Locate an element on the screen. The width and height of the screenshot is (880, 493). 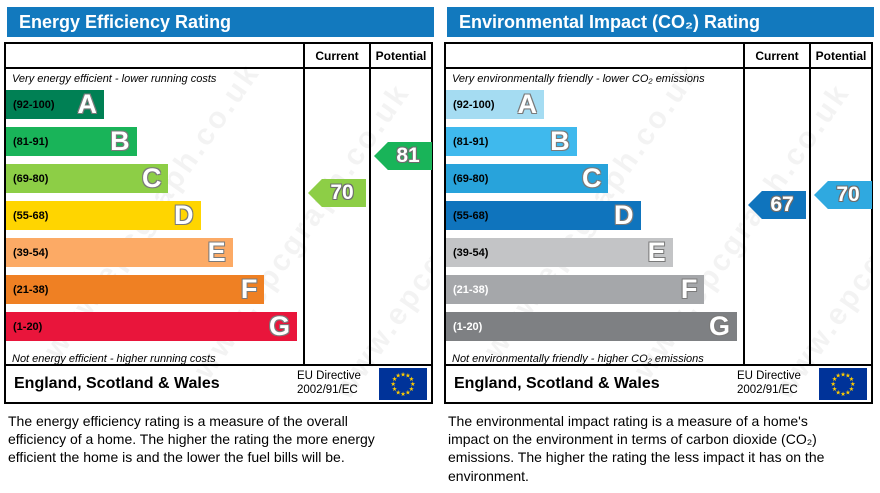
current-rating-arrow: 67 is located at coordinates (777, 205).